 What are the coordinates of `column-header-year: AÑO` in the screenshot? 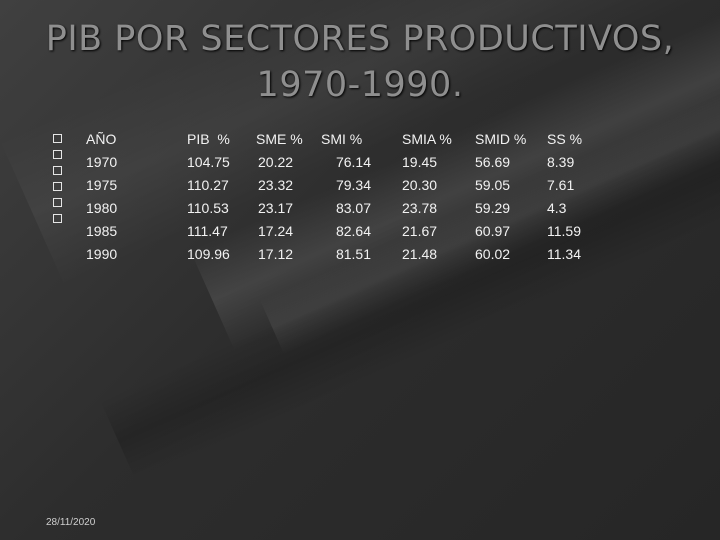 It's located at (101, 139).